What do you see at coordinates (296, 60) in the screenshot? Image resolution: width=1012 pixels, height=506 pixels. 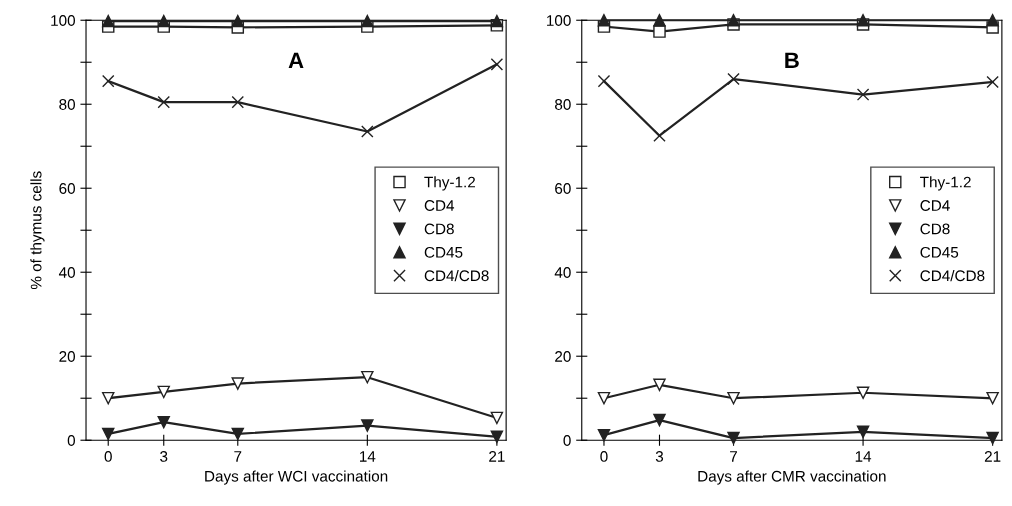 I see `text: A` at bounding box center [296, 60].